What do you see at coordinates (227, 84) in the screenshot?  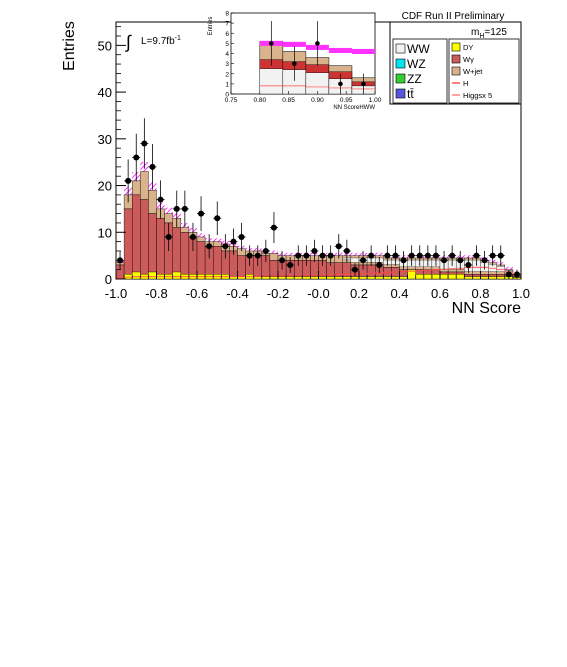 I see `inset-y-tick-label: 1` at bounding box center [227, 84].